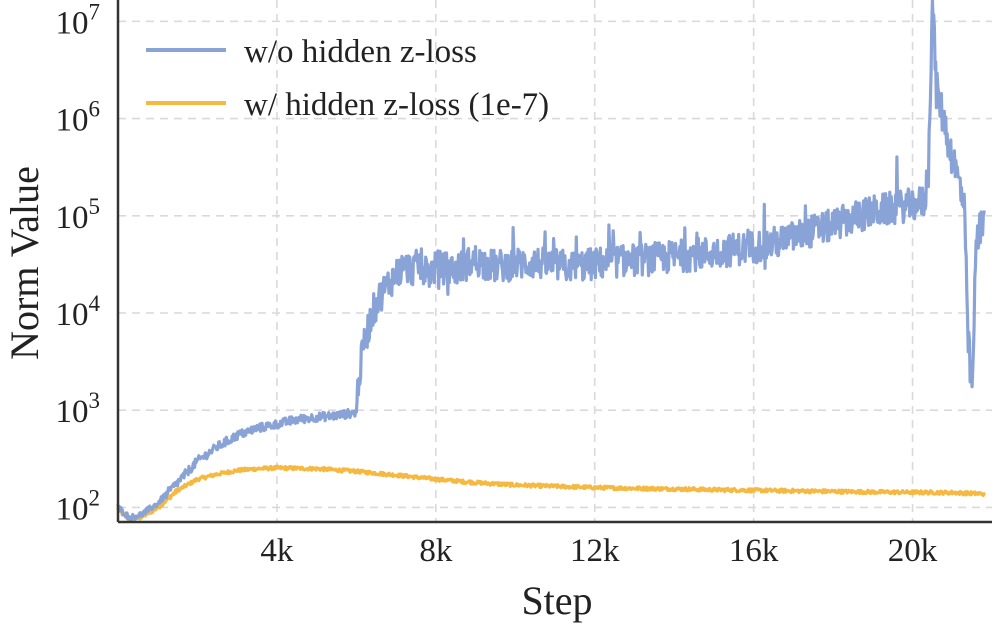  I want to click on x-tick-label: 8k, so click(436, 551).